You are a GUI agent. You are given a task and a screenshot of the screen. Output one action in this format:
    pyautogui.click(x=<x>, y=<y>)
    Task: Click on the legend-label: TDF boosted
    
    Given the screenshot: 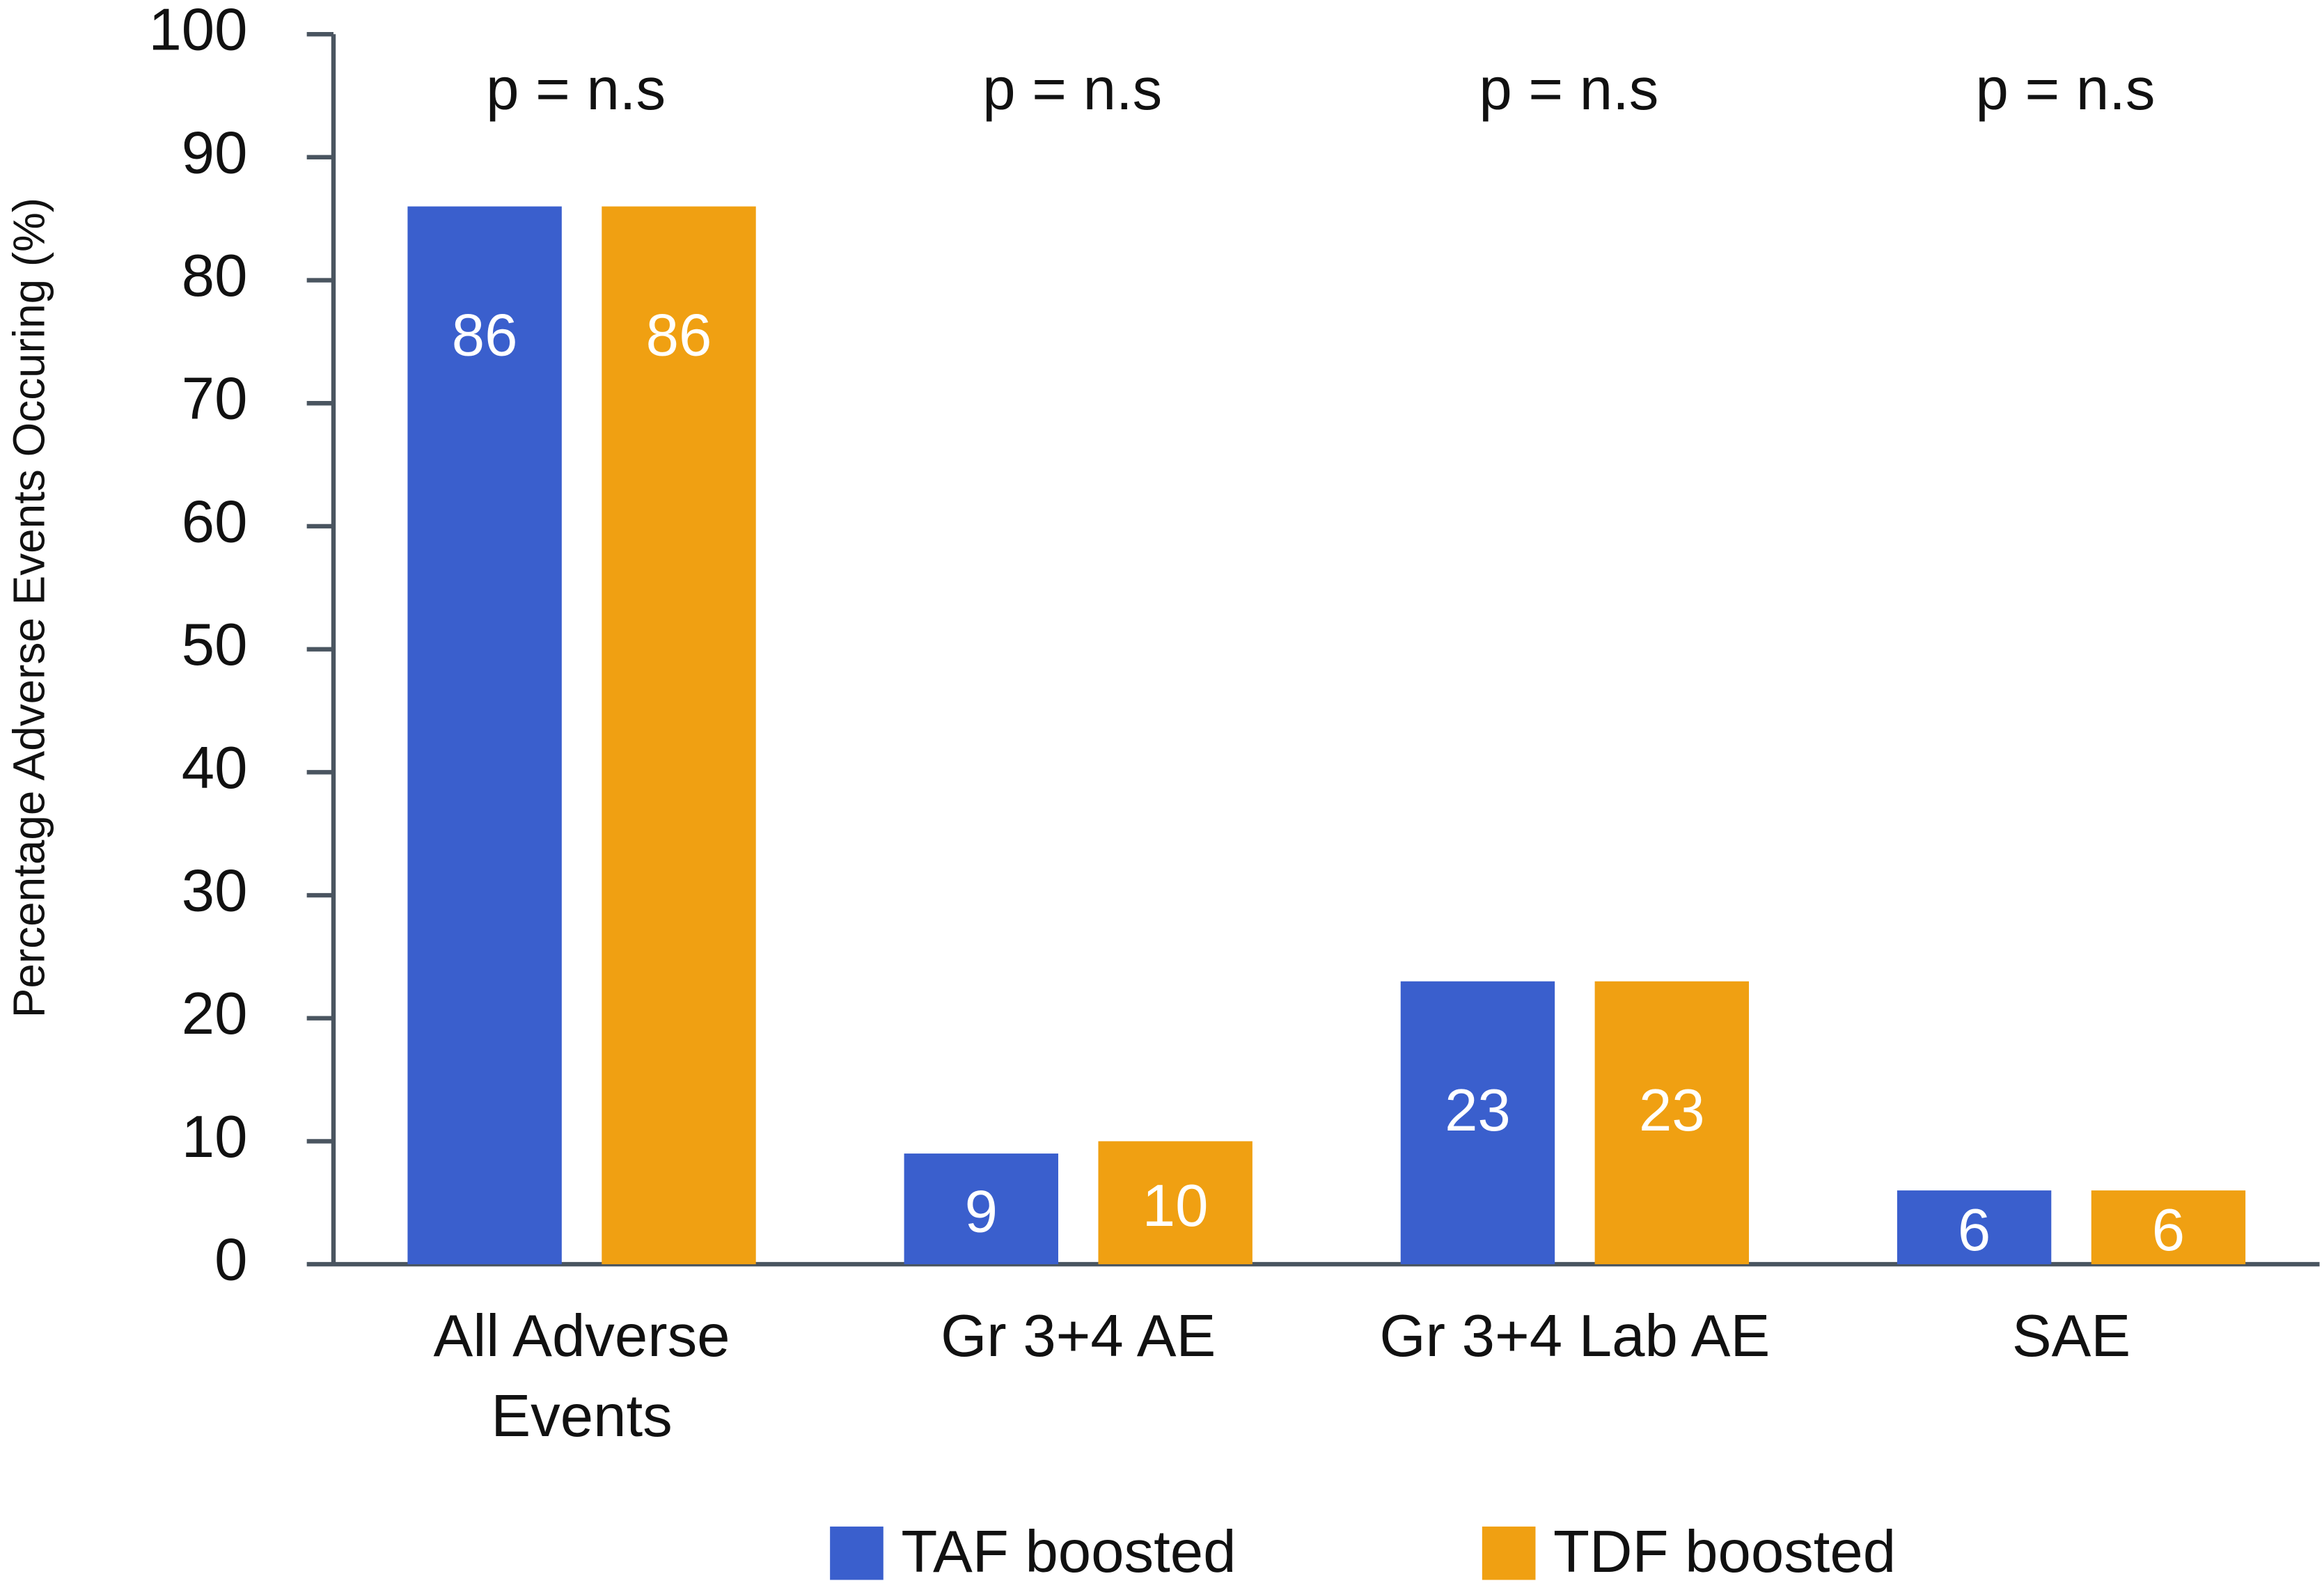 What is the action you would take?
    pyautogui.click(x=1725, y=1551)
    